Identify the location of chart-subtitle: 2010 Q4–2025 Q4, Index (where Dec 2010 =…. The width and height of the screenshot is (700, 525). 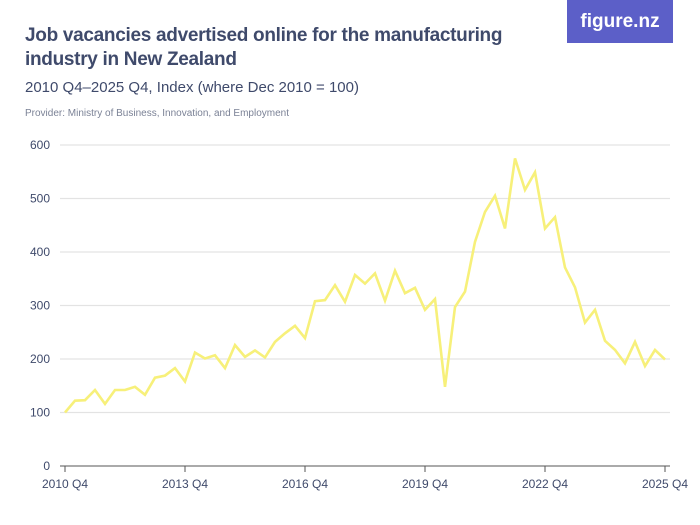
(192, 87).